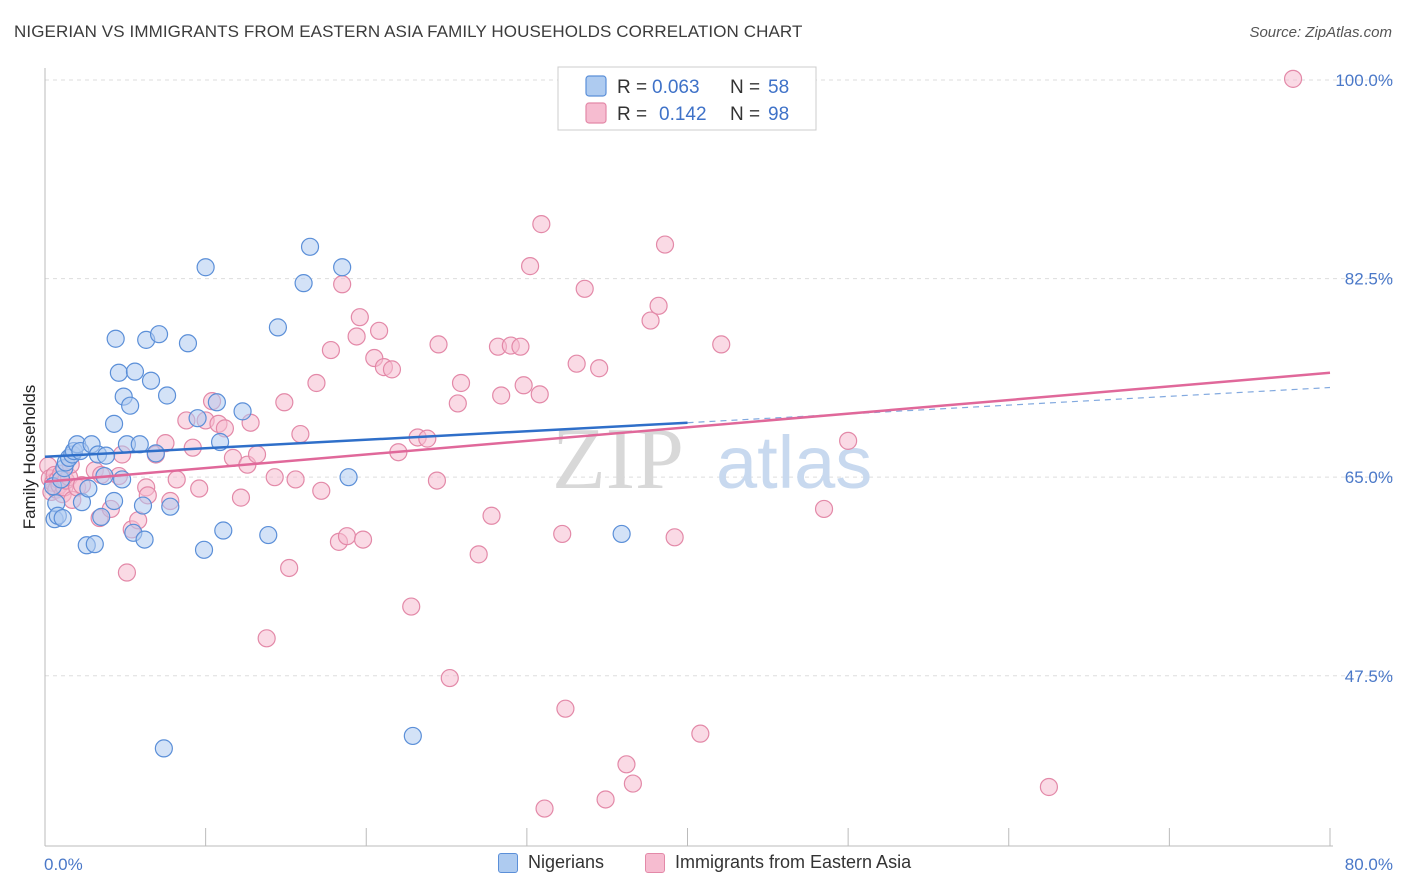 The width and height of the screenshot is (1406, 892). What do you see at coordinates (596, 113) in the screenshot?
I see `legend-swatch-eastern-asia` at bounding box center [596, 113].